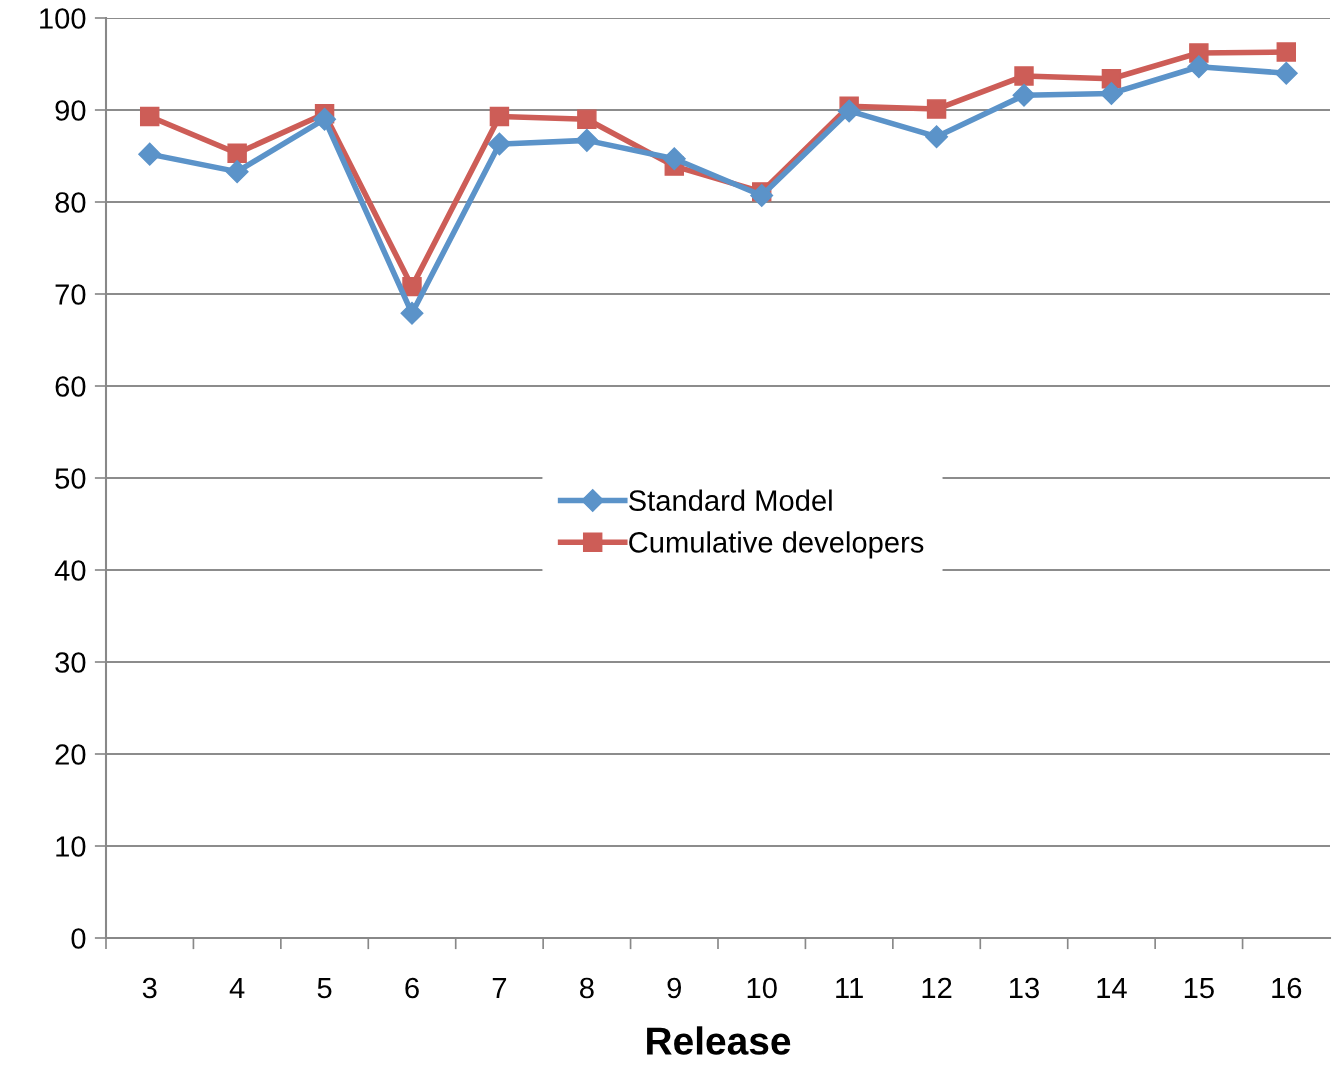 Image resolution: width=1332 pixels, height=1092 pixels. I want to click on x-tick-label: 15, so click(1199, 988).